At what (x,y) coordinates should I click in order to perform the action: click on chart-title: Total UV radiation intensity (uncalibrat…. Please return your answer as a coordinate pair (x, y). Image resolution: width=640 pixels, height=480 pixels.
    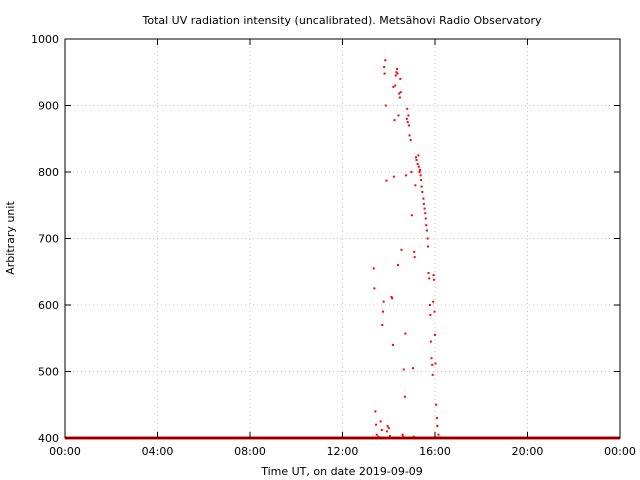
    Looking at the image, I should click on (342, 20).